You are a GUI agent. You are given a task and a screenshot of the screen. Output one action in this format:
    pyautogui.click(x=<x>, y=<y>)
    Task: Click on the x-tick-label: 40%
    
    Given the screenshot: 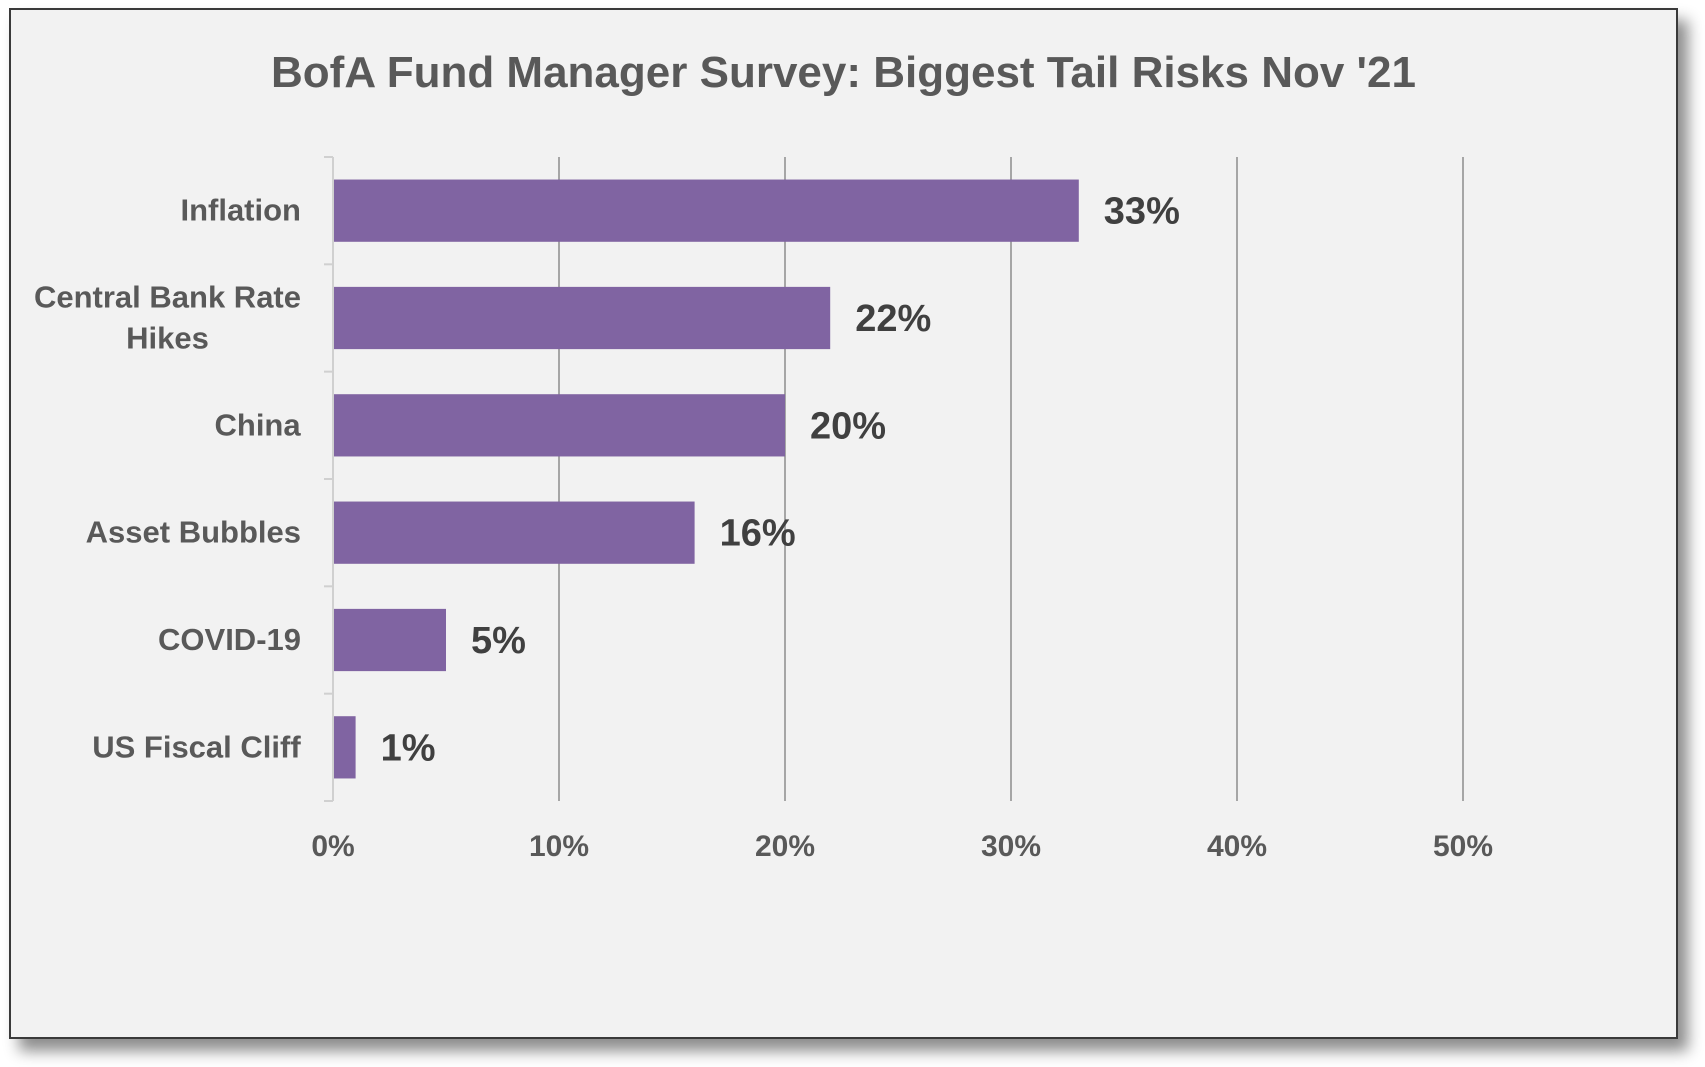 What is the action you would take?
    pyautogui.click(x=1237, y=846)
    